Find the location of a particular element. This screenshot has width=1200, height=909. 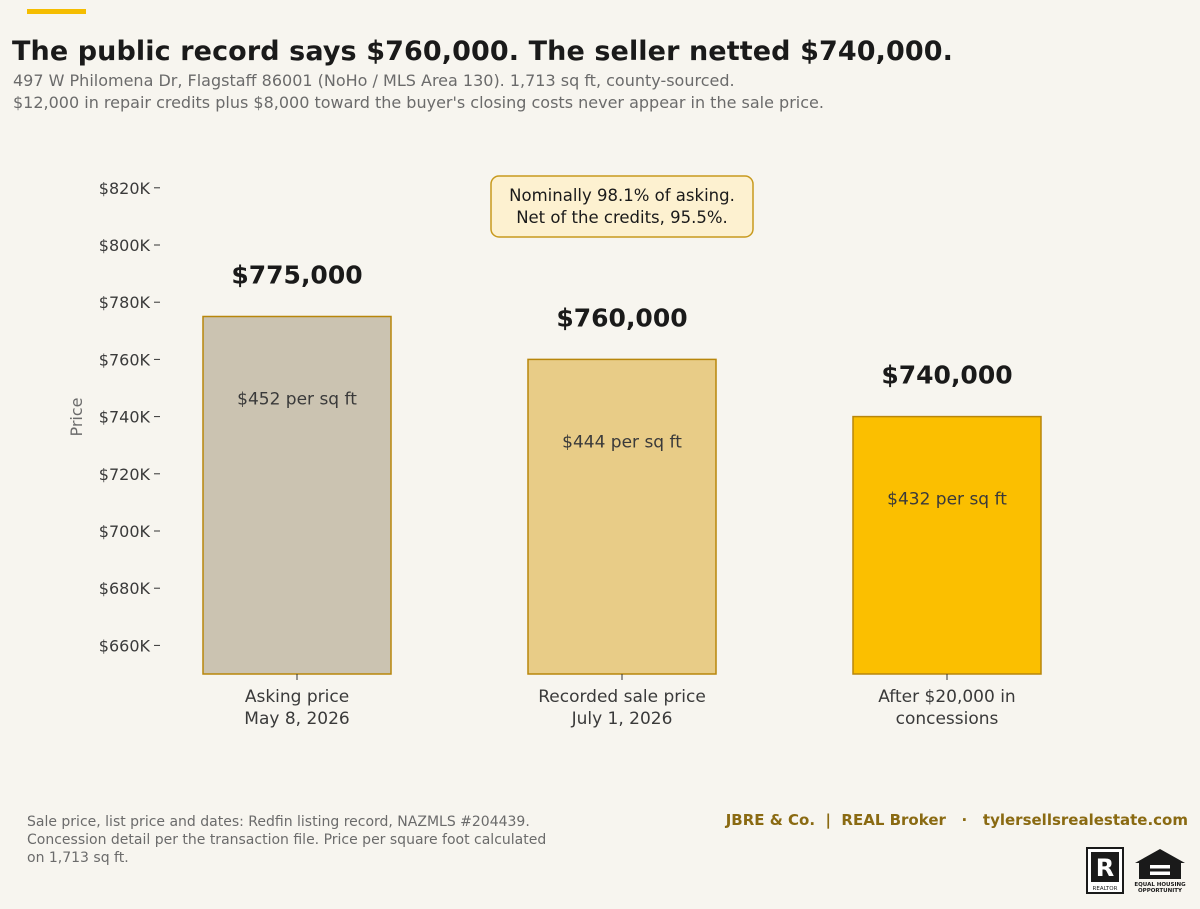

x-tick-label: Recorded sale price is located at coordinates (622, 697).